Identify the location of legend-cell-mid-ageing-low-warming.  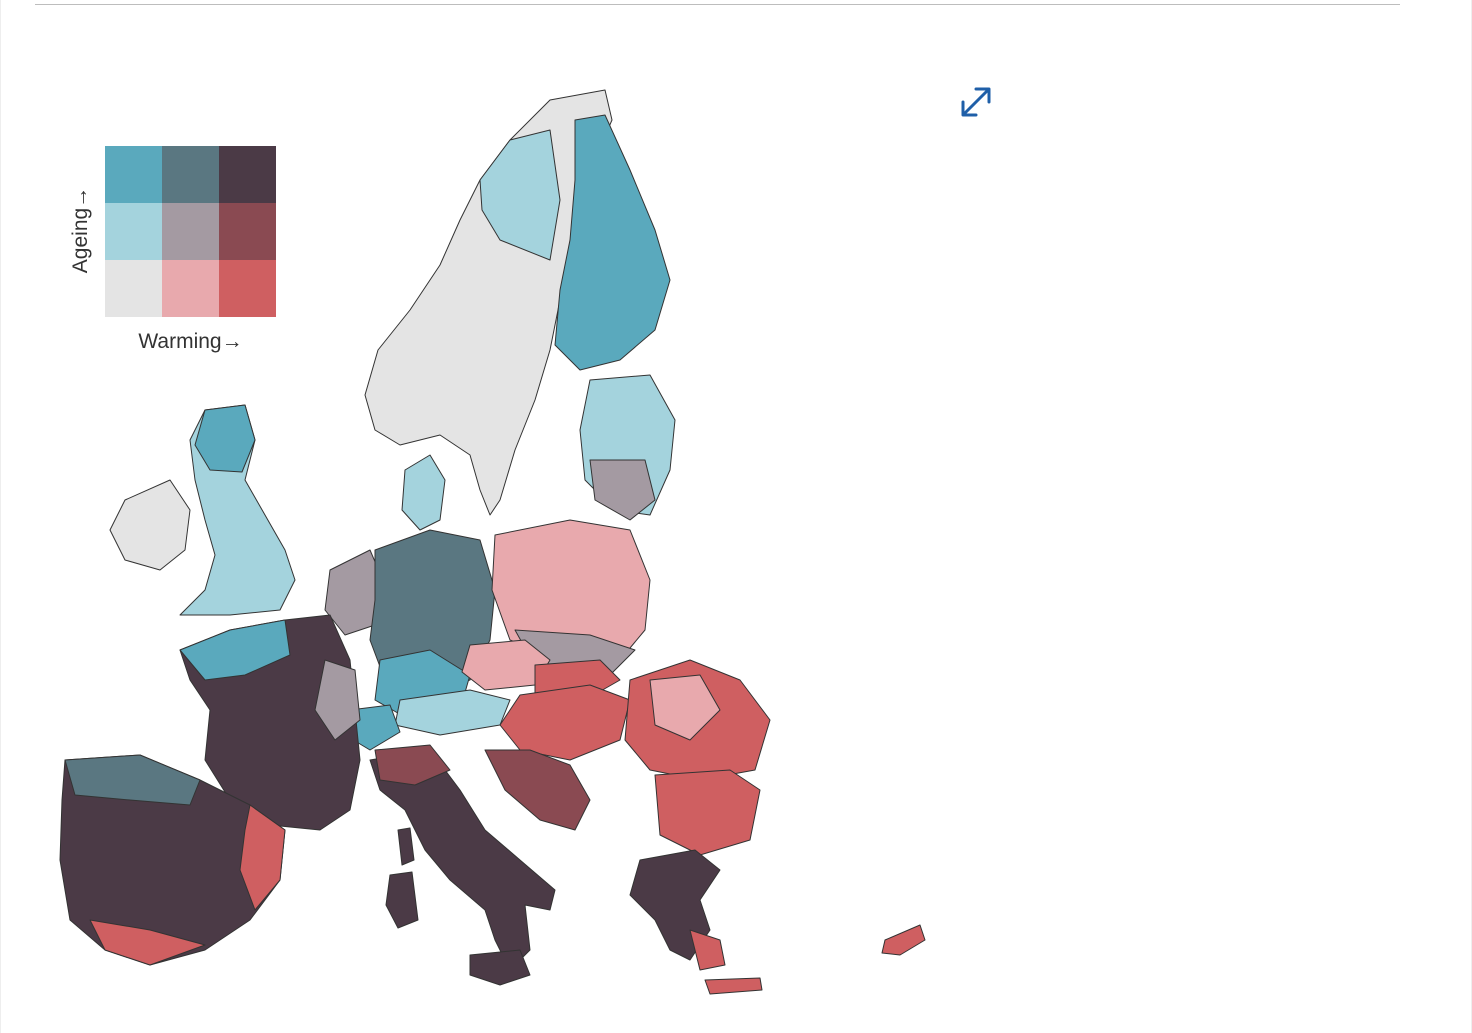
(133, 231).